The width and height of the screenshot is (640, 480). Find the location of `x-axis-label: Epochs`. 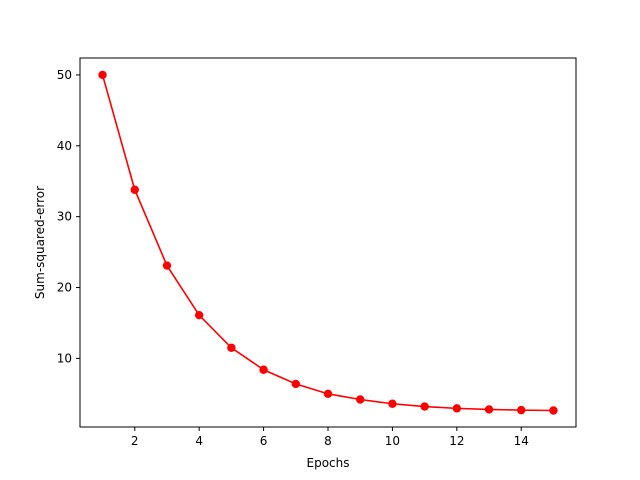

x-axis-label: Epochs is located at coordinates (328, 463).